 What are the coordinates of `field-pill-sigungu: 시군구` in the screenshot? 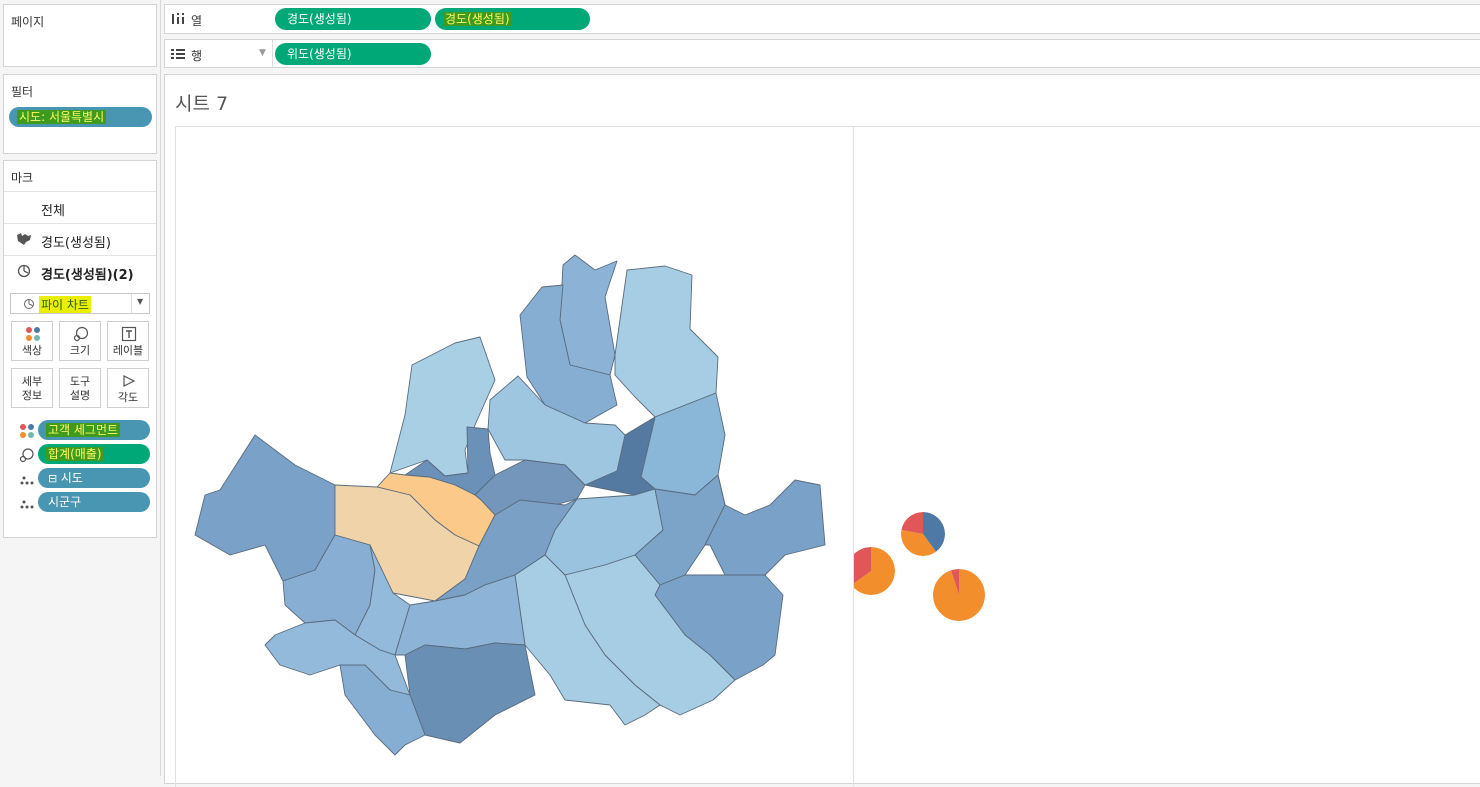 It's located at (94, 502).